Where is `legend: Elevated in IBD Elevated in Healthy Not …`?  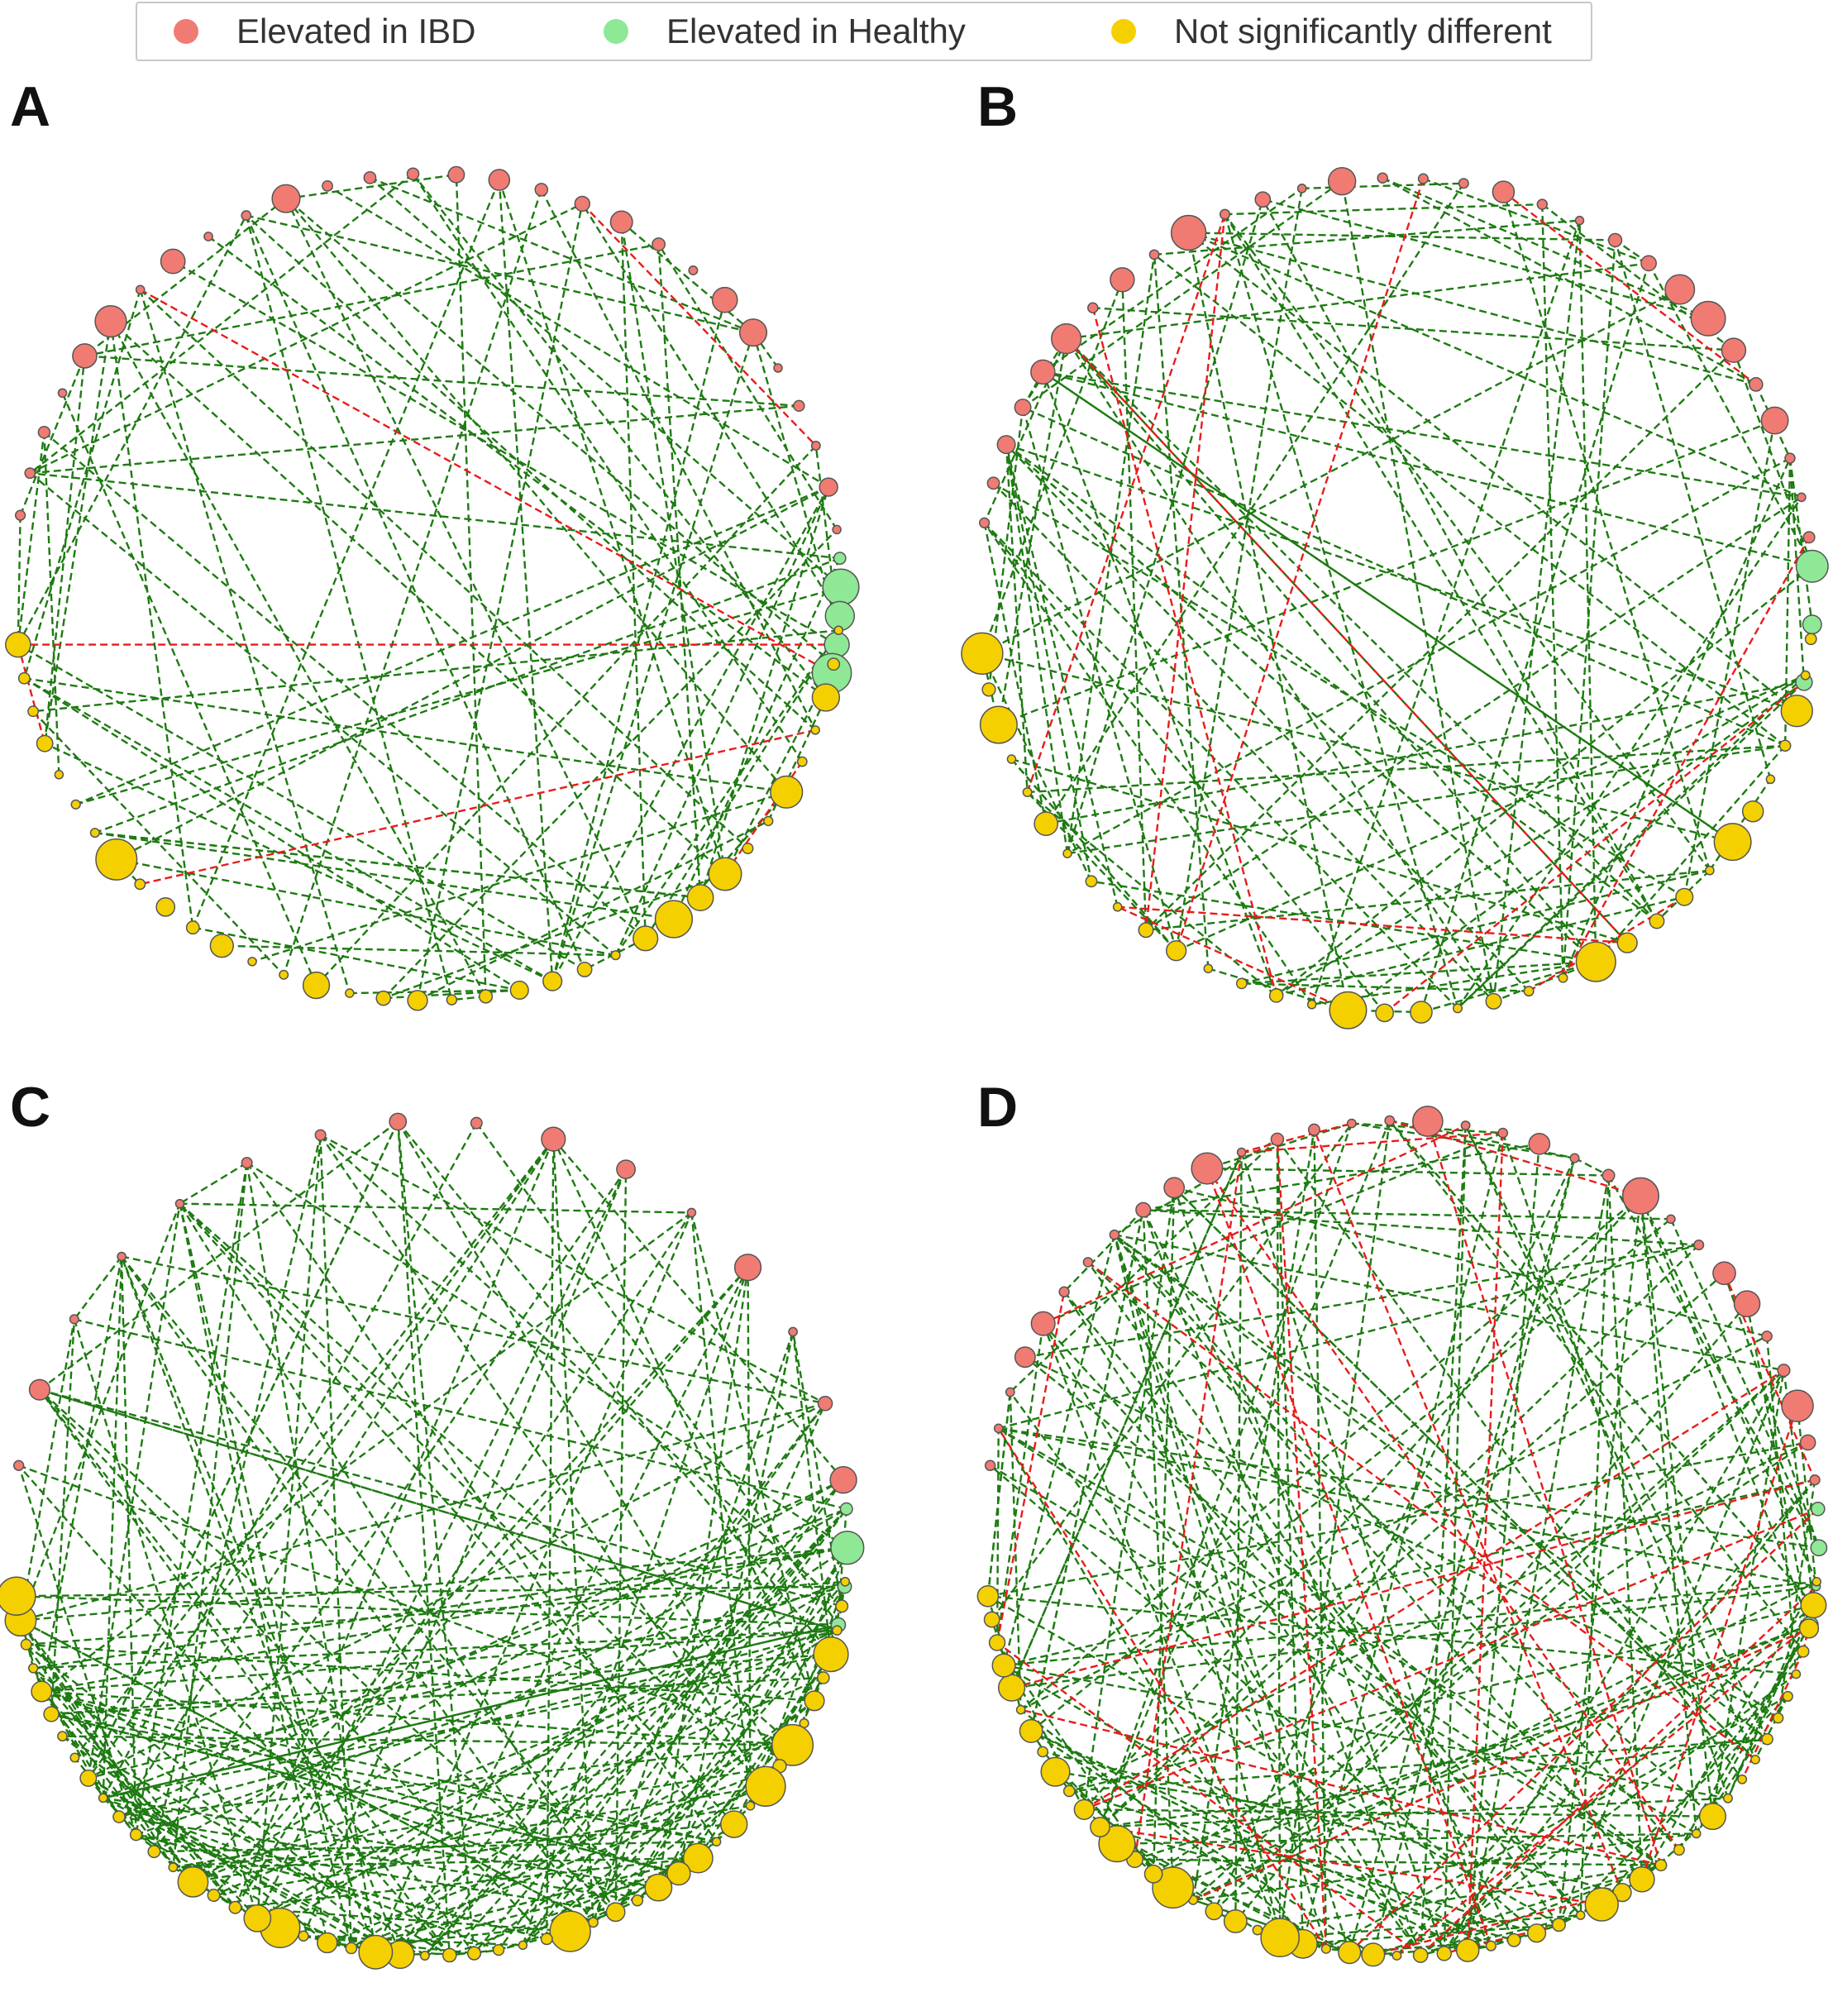 legend: Elevated in IBD Elevated in Healthy Not … is located at coordinates (864, 31).